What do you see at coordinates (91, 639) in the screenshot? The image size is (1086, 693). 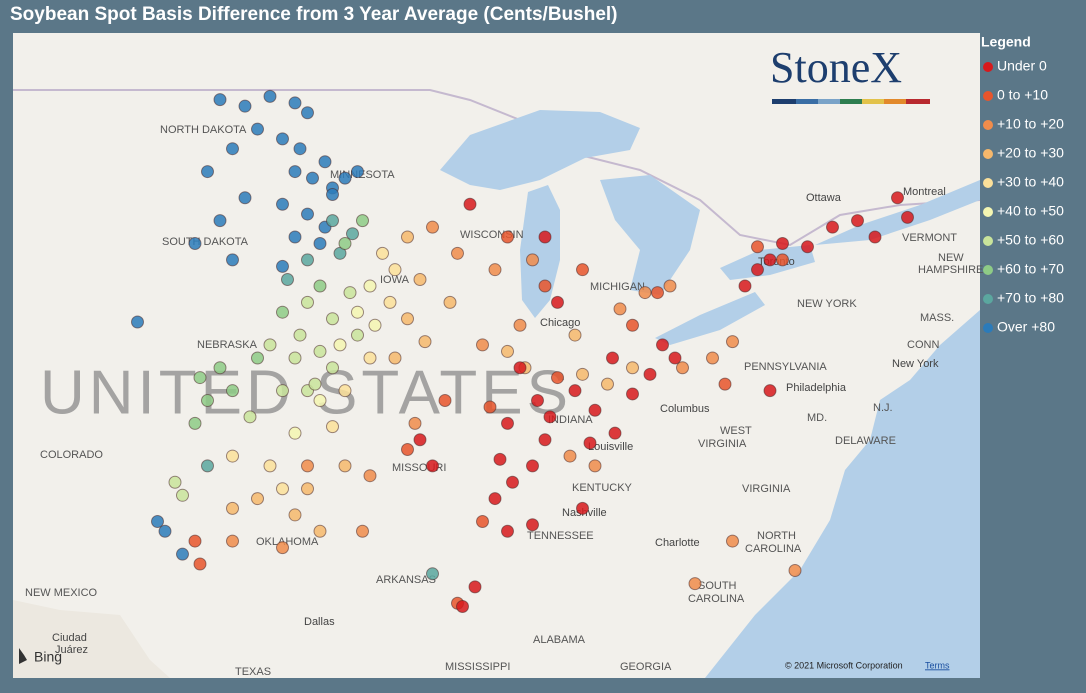 I see `mexico` at bounding box center [91, 639].